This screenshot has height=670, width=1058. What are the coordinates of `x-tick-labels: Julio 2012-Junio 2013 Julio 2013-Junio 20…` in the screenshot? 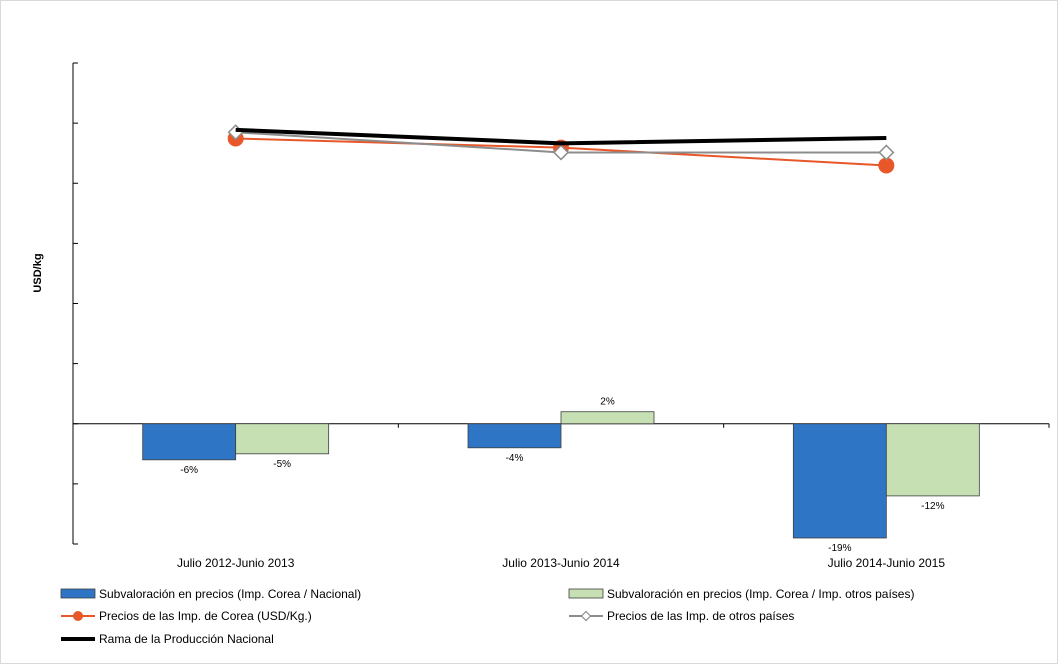 It's located at (561, 563).